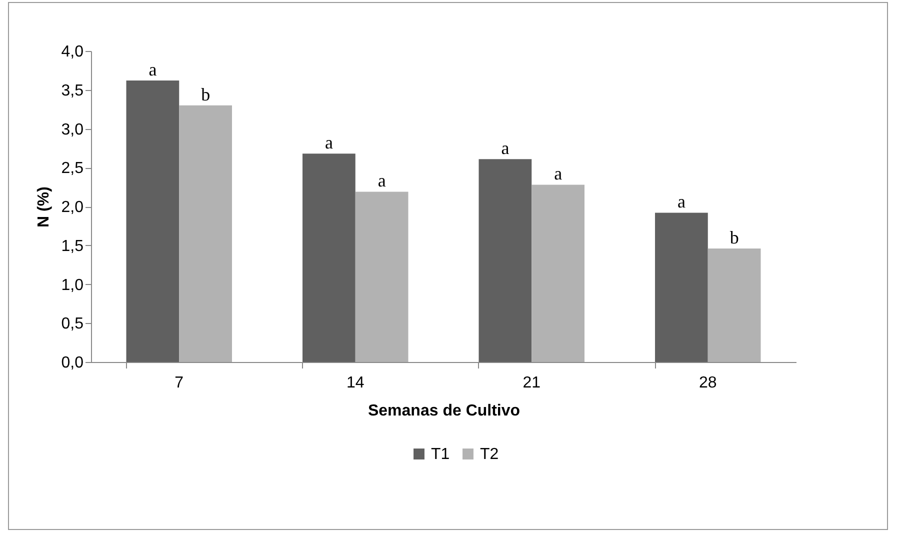  Describe the element at coordinates (179, 383) in the screenshot. I see `x-tick-label: 7` at that location.